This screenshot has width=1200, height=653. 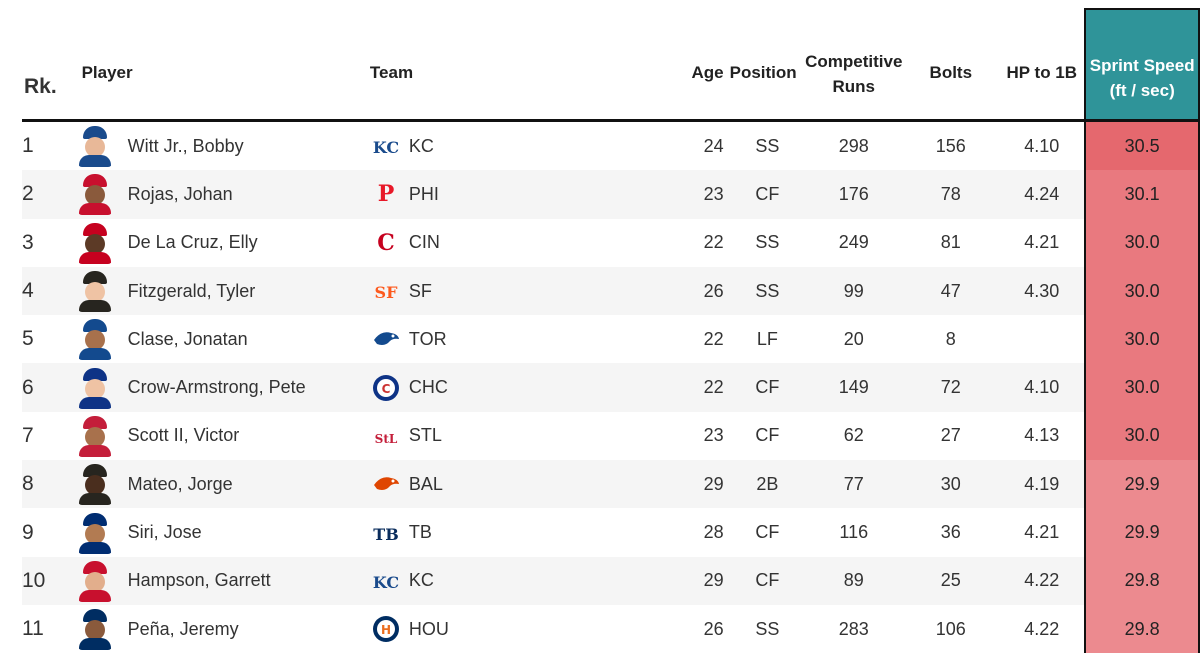 I want to click on header-team: Team, so click(x=391, y=72).